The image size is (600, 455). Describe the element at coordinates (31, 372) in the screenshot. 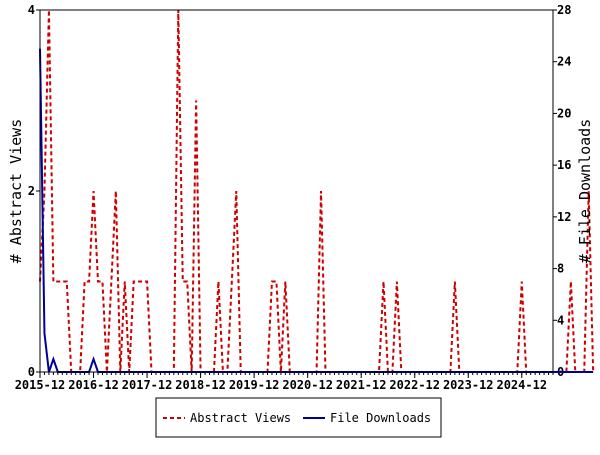

I see `left-axis-tick-label: 0` at that location.